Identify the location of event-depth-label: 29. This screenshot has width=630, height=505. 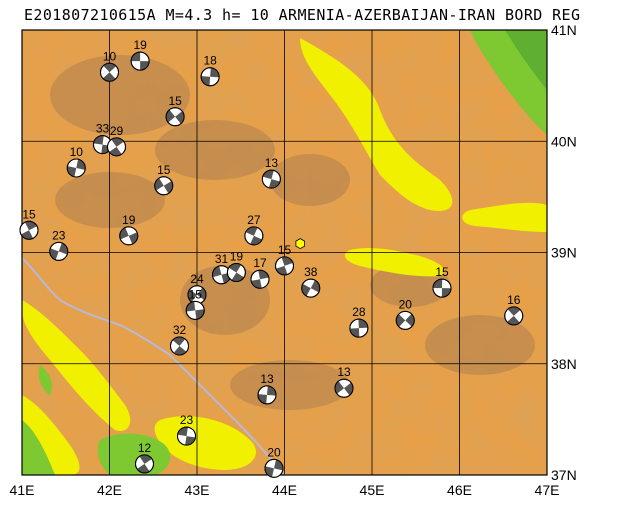
(117, 131).